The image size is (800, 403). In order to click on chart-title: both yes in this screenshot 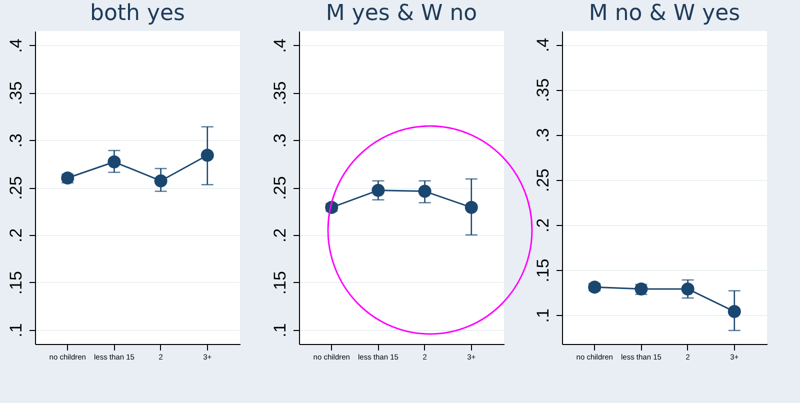, I will do `click(138, 13)`.